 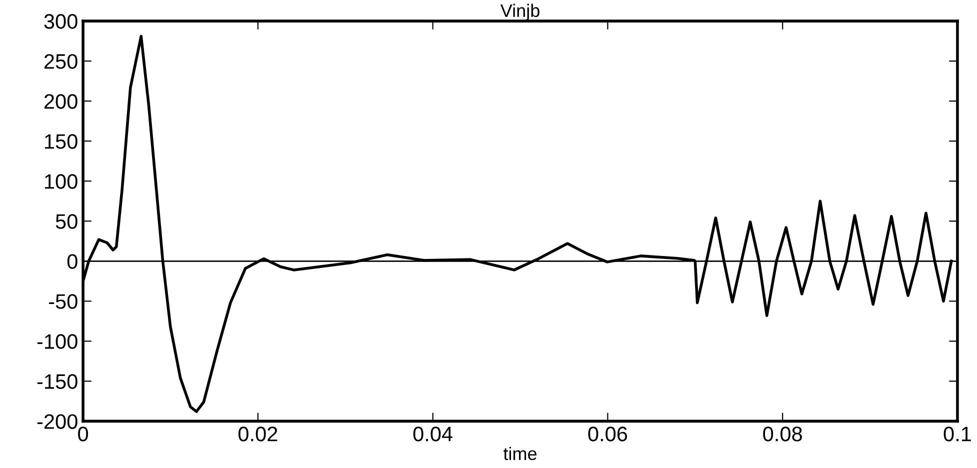 What do you see at coordinates (61, 141) in the screenshot?
I see `y-tick-label: 150` at bounding box center [61, 141].